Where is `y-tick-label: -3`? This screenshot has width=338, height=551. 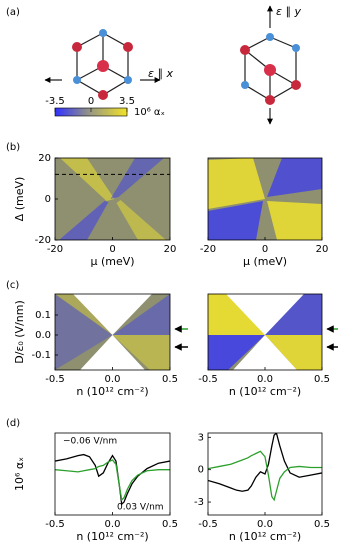
y-tick-label: -3 is located at coordinates (199, 502).